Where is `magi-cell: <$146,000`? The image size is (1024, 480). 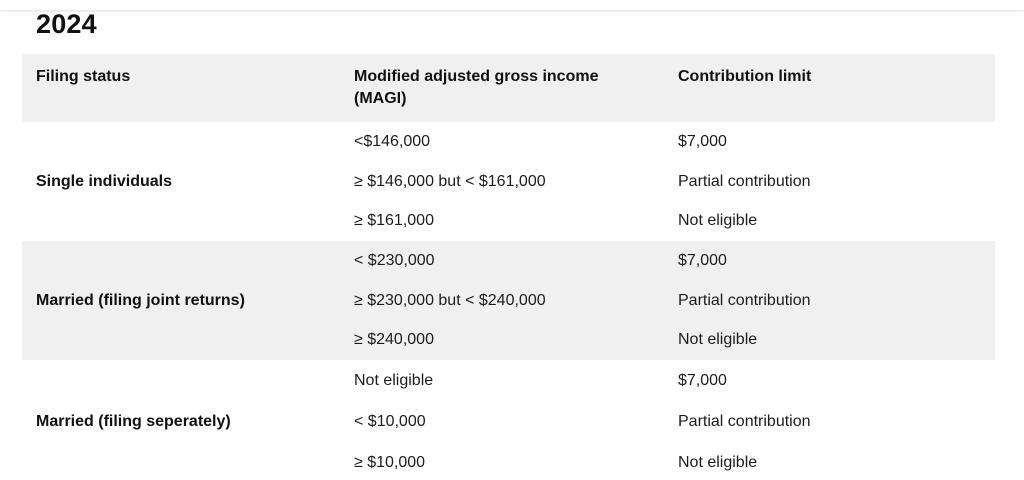 magi-cell: <$146,000 is located at coordinates (392, 141).